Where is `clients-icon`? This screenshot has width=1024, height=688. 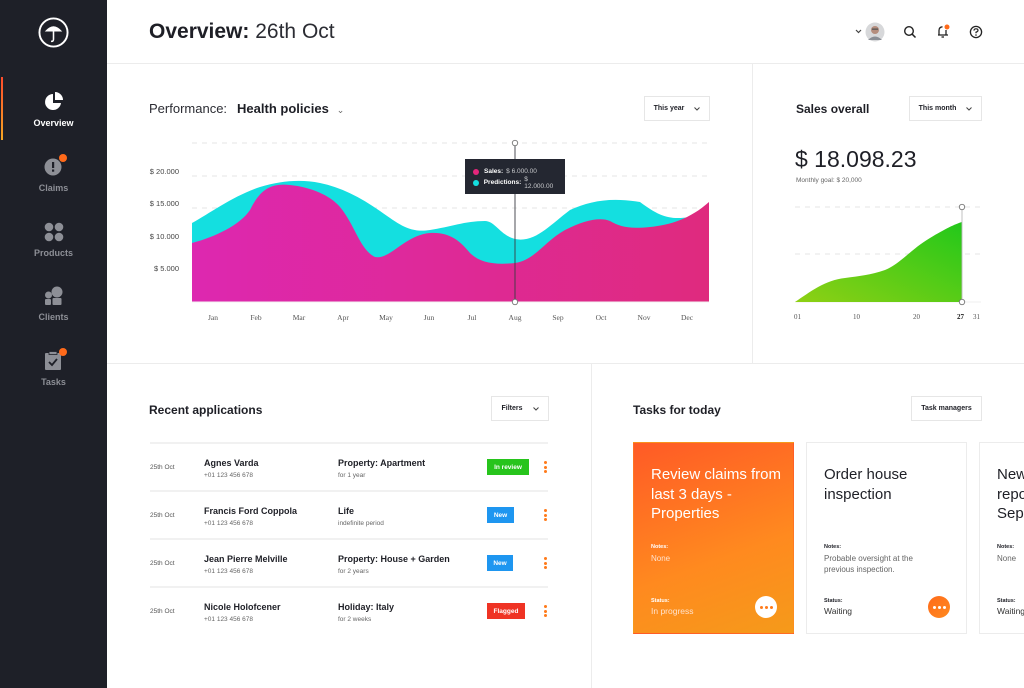 clients-icon is located at coordinates (54, 295).